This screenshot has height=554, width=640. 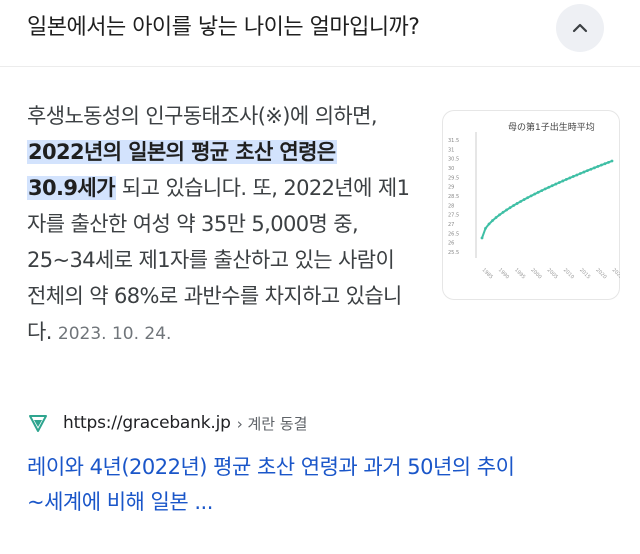 I want to click on snippet-date: 2023. 10. 24., so click(x=114, y=334).